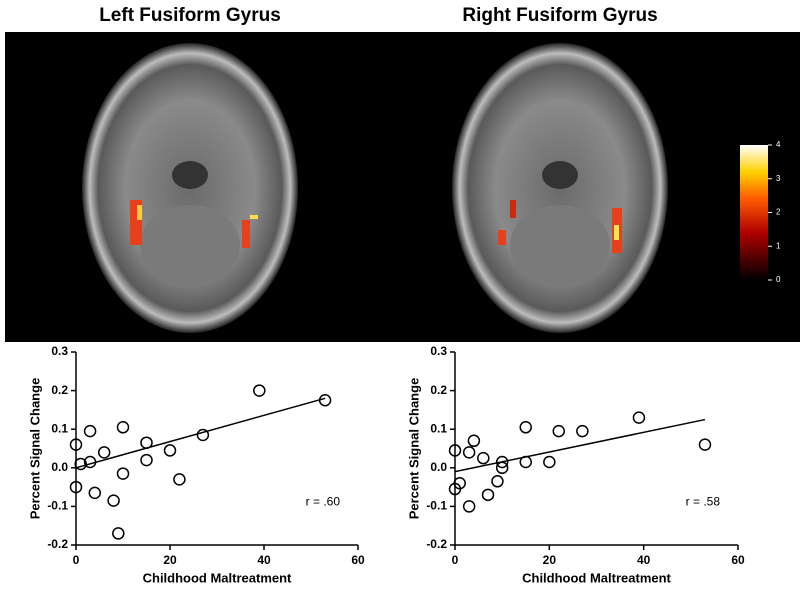 The image size is (800, 603). I want to click on colorbar-tick-label: 2, so click(778, 212).